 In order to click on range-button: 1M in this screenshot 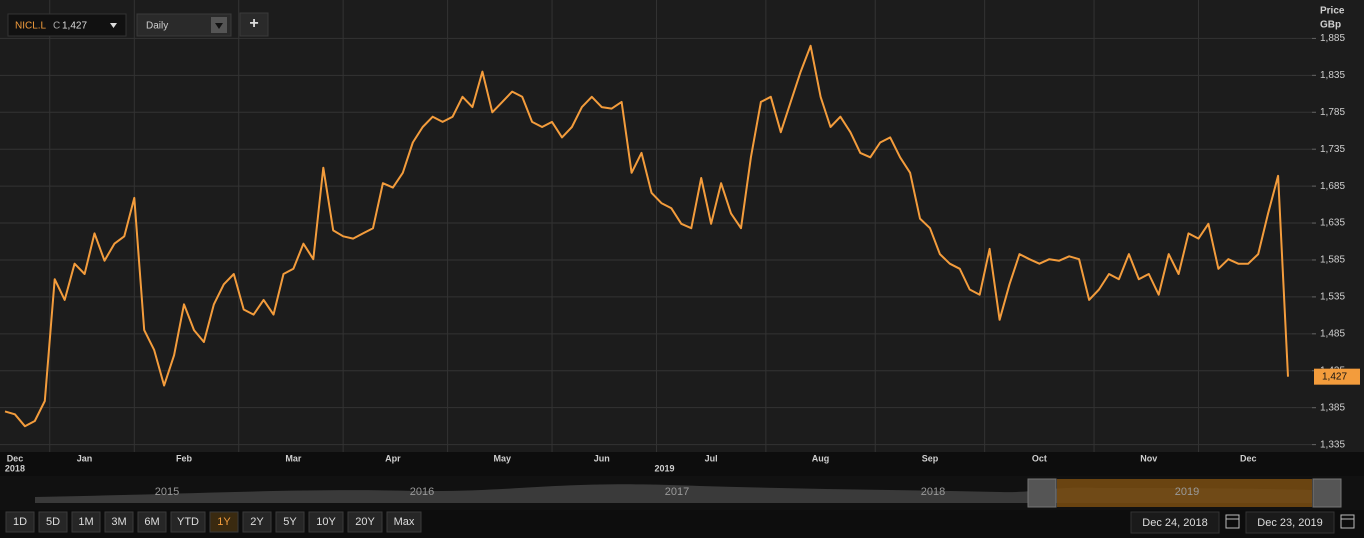, I will do `click(86, 522)`.